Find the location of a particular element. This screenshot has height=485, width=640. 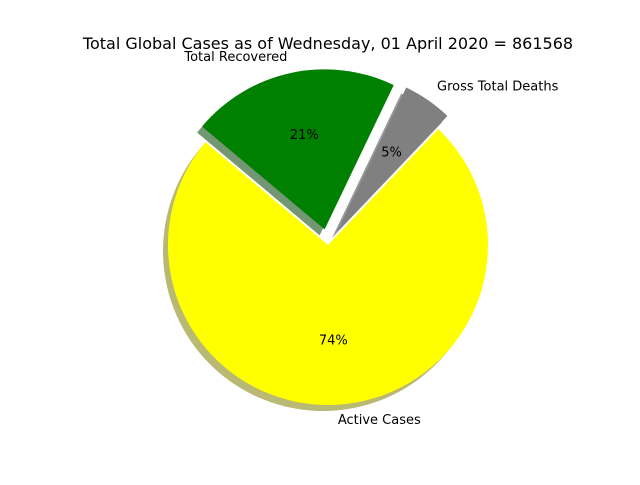

slice-label-total-recovered: Total Recovered is located at coordinates (235, 57).